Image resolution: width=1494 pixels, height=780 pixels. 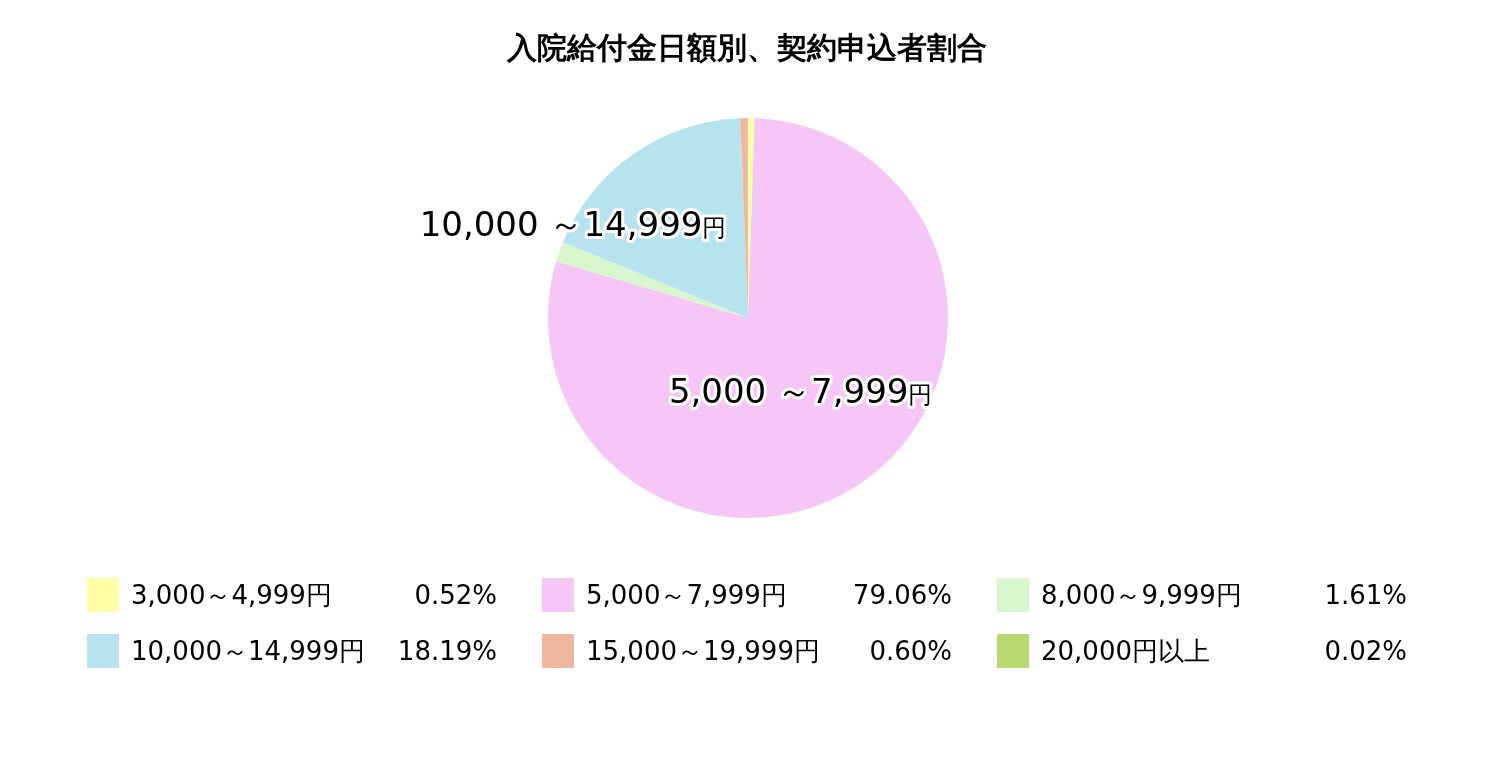 What do you see at coordinates (248, 651) in the screenshot?
I see `legend-label: 10,000～14,999円` at bounding box center [248, 651].